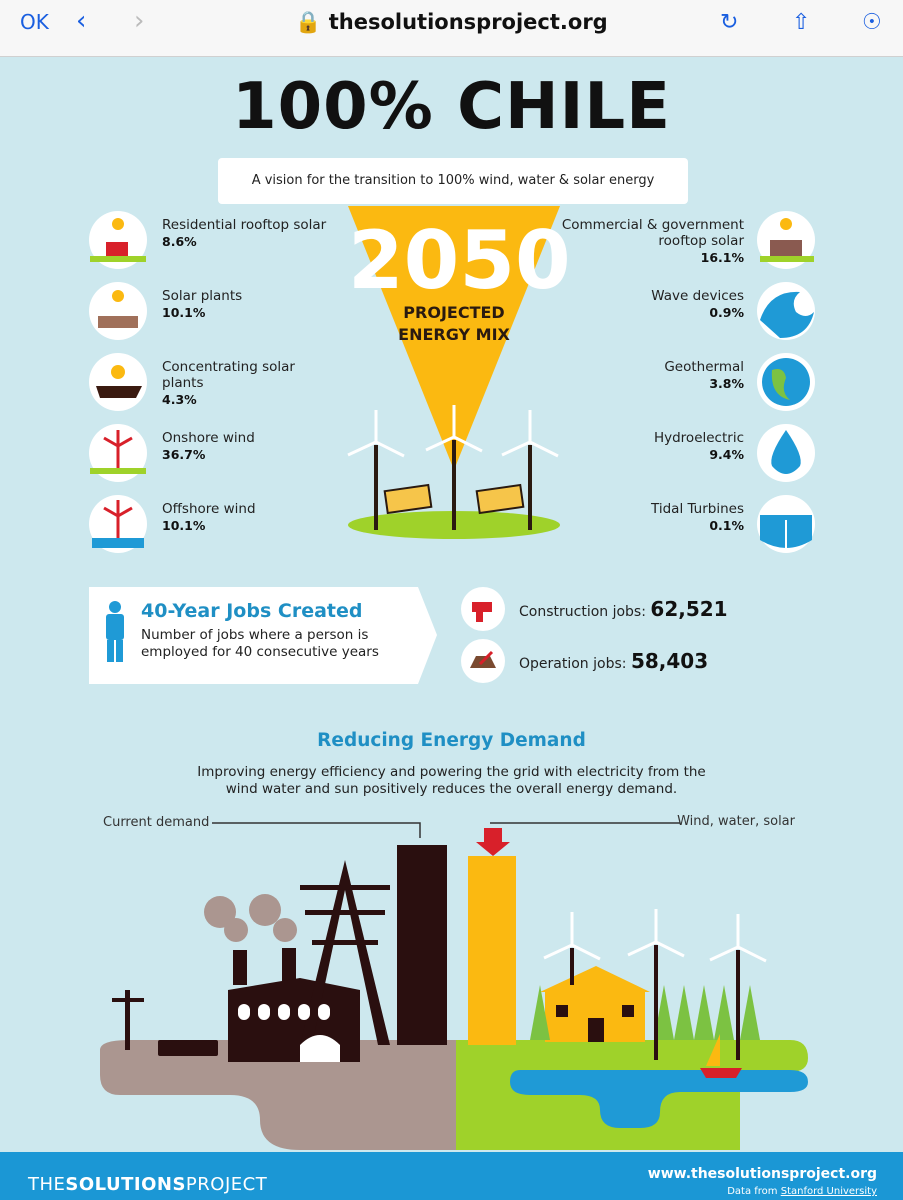 The height and width of the screenshot is (1200, 903). I want to click on blades, so click(453, 431).